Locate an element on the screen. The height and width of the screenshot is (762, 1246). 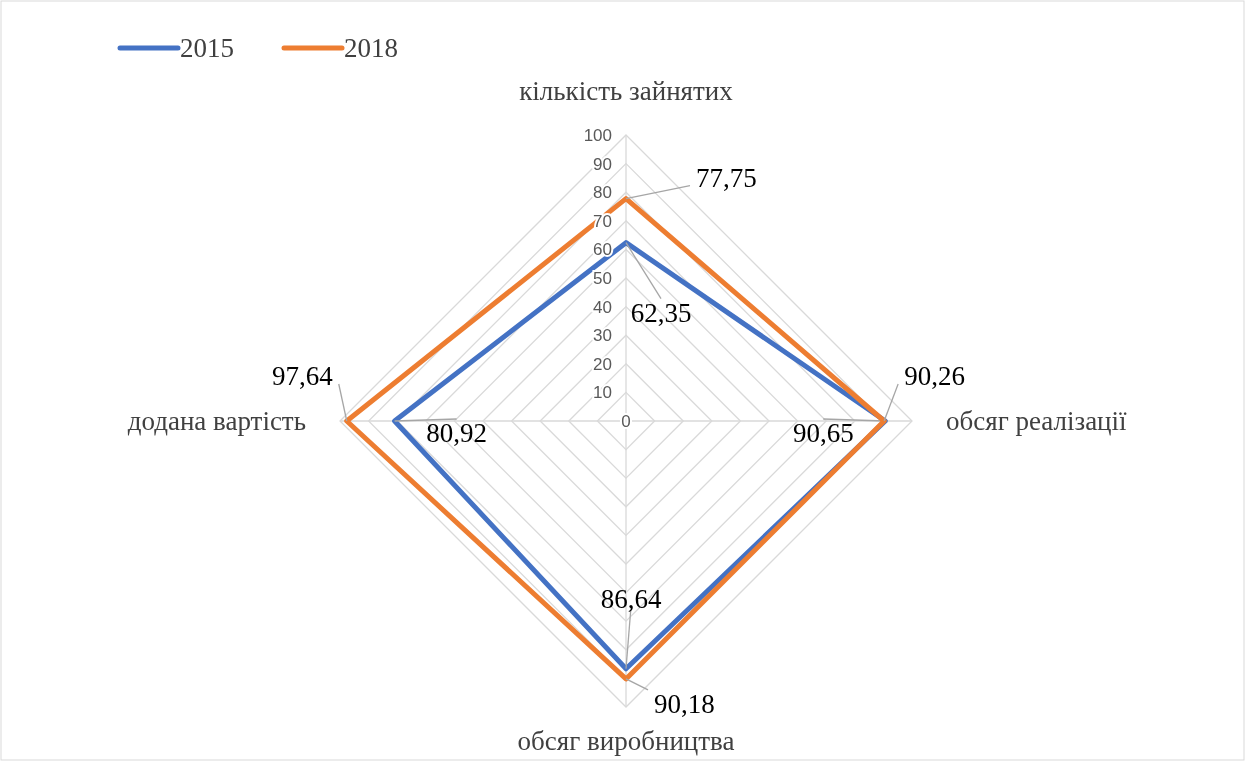
data-label: 62,35 is located at coordinates (661, 313).